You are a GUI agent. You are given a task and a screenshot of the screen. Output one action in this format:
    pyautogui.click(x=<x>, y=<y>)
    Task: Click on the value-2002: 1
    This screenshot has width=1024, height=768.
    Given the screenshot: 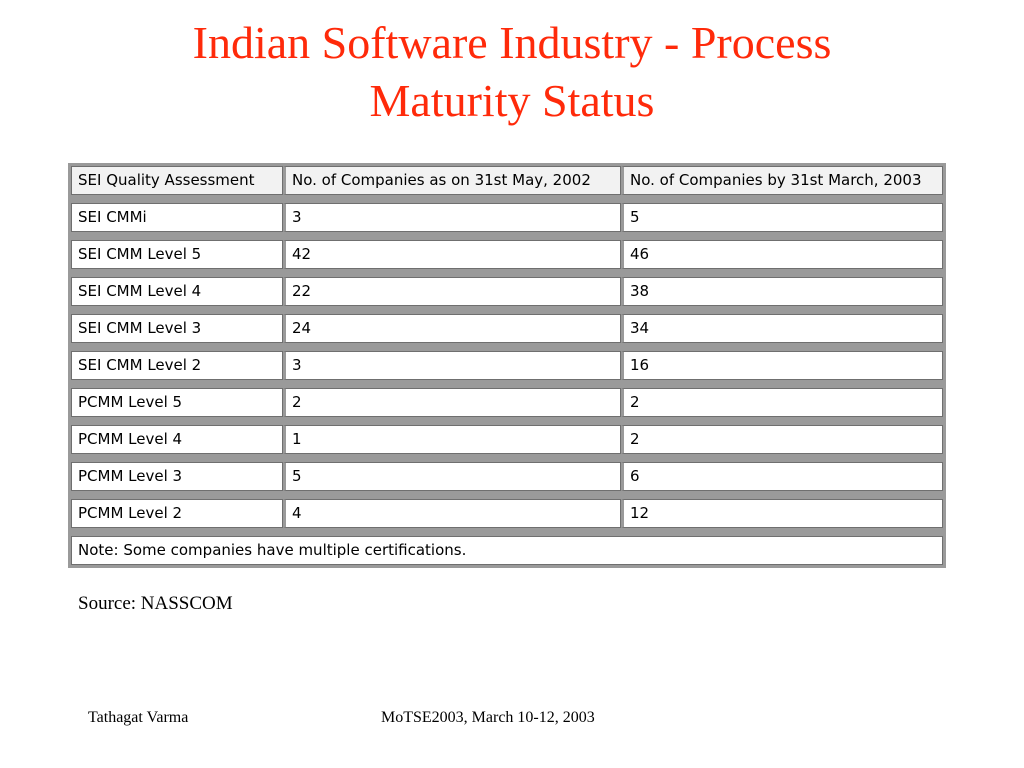 What is the action you would take?
    pyautogui.click(x=452, y=439)
    